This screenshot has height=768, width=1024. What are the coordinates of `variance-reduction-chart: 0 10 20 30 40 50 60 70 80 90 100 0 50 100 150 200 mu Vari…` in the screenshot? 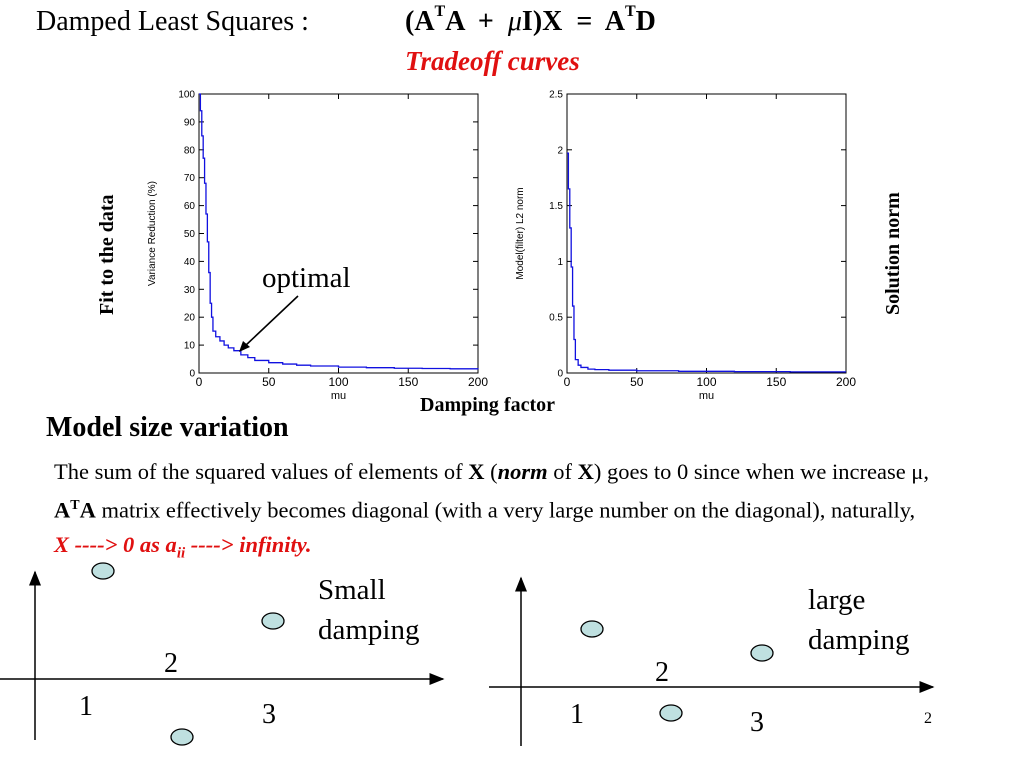 It's located at (317, 246).